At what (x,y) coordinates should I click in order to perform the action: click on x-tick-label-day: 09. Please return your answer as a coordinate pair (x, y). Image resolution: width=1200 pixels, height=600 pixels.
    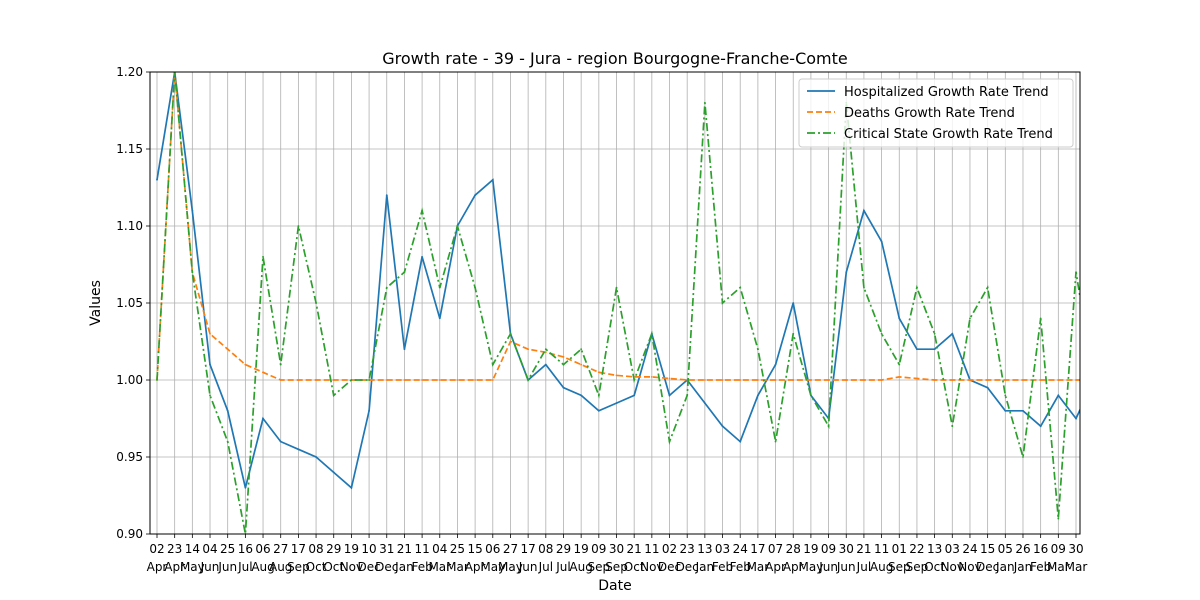
    Looking at the image, I should click on (828, 549).